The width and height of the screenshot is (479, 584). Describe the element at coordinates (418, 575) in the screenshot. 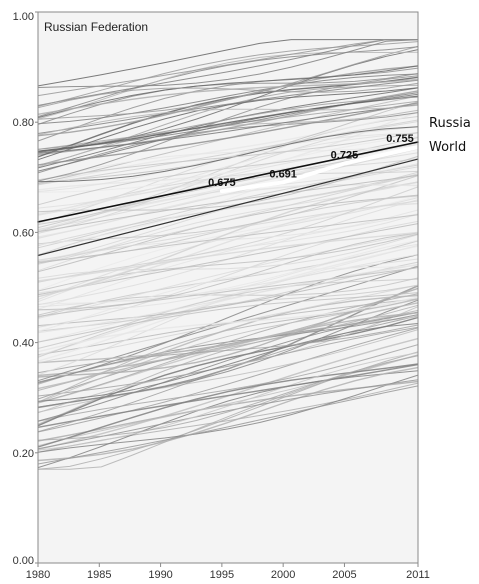

I see `x-tick-label: 2011` at that location.